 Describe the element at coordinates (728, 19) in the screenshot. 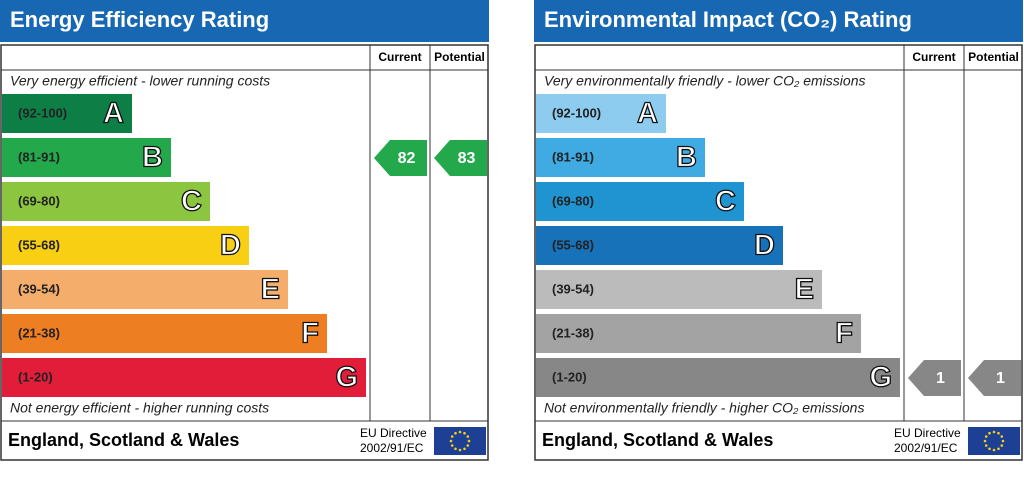

I see `panel-title: Environmental Impact (CO₂) Rating` at that location.